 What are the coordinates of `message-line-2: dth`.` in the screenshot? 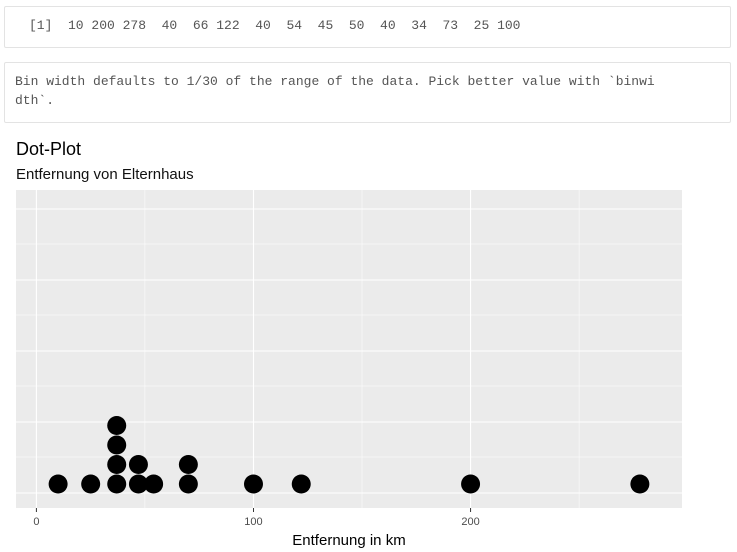 It's located at (35, 100).